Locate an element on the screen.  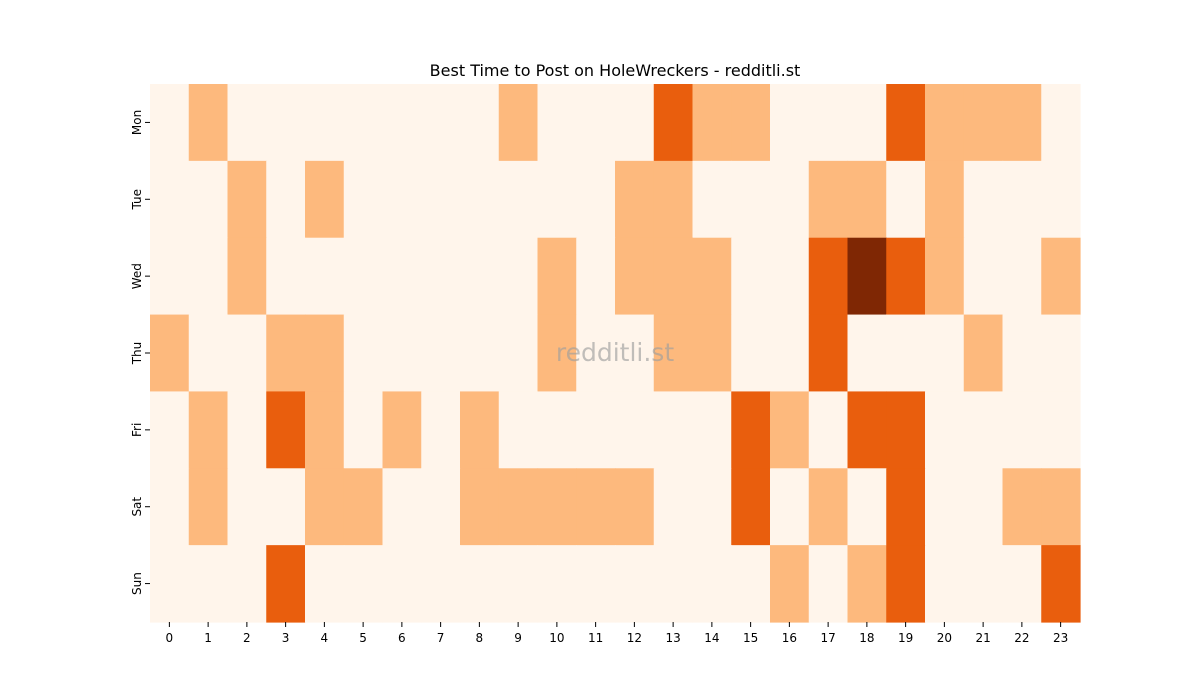
x-tick-label-16: 16 is located at coordinates (789, 638).